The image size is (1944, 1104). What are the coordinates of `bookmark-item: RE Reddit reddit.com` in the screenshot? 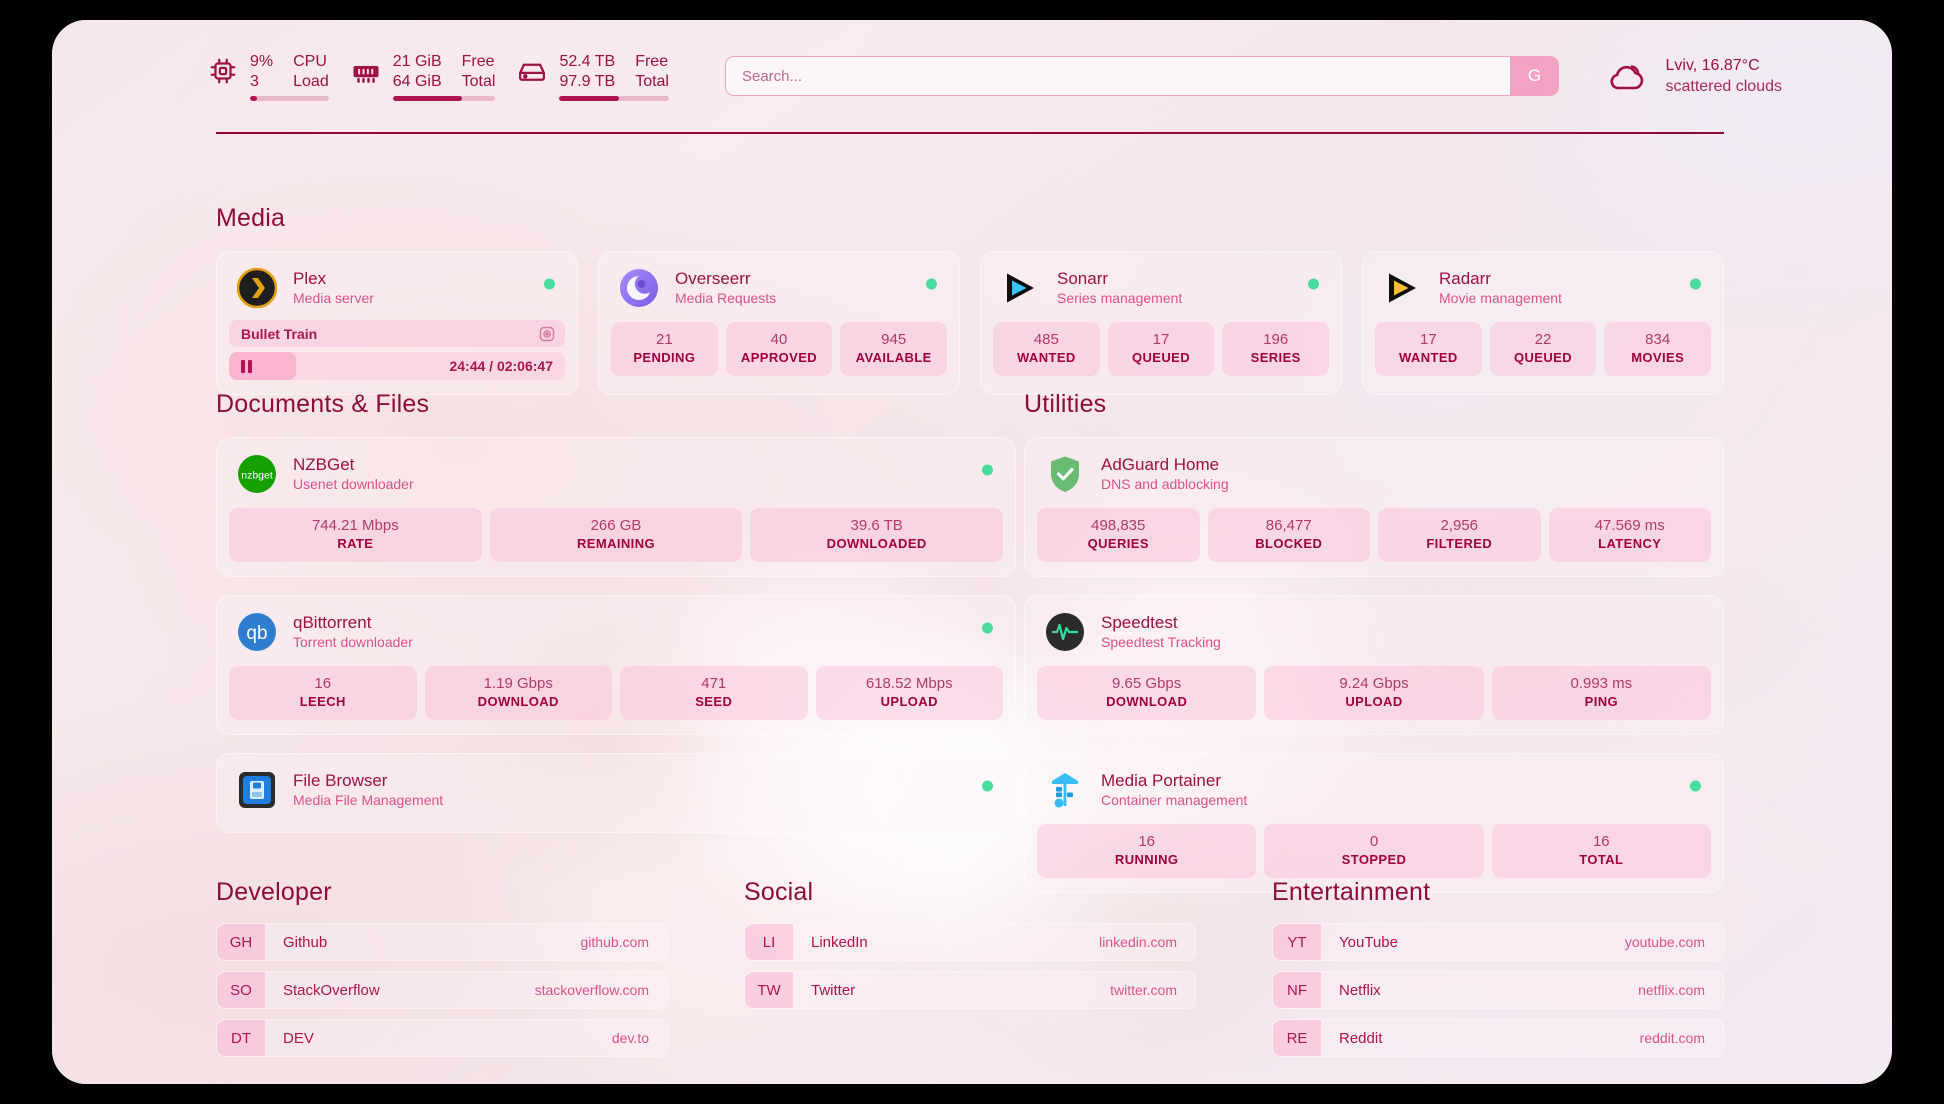 It's located at (1498, 1038).